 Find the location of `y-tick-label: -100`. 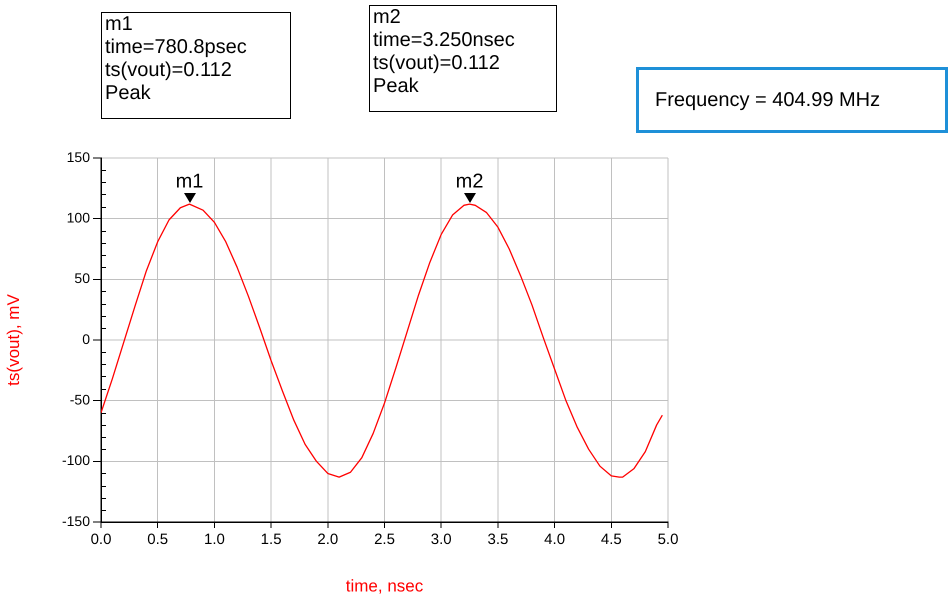

y-tick-label: -100 is located at coordinates (76, 460).